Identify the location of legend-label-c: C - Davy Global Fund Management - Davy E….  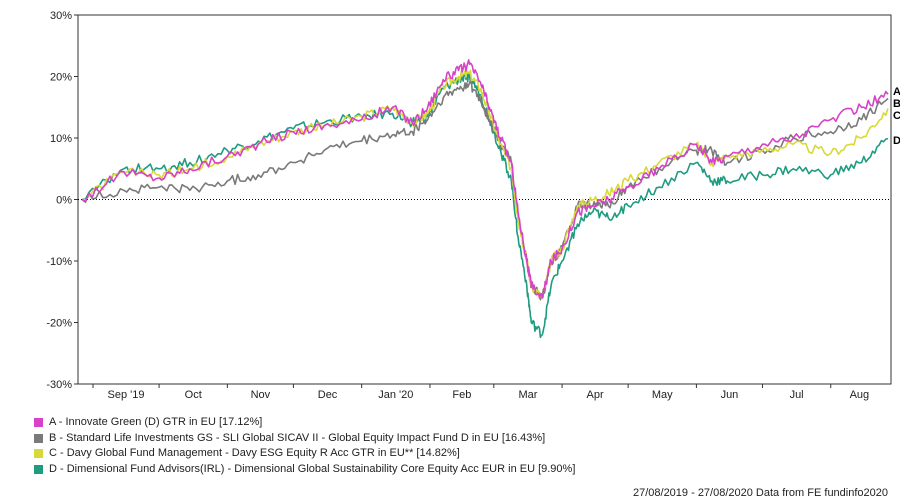
(254, 453).